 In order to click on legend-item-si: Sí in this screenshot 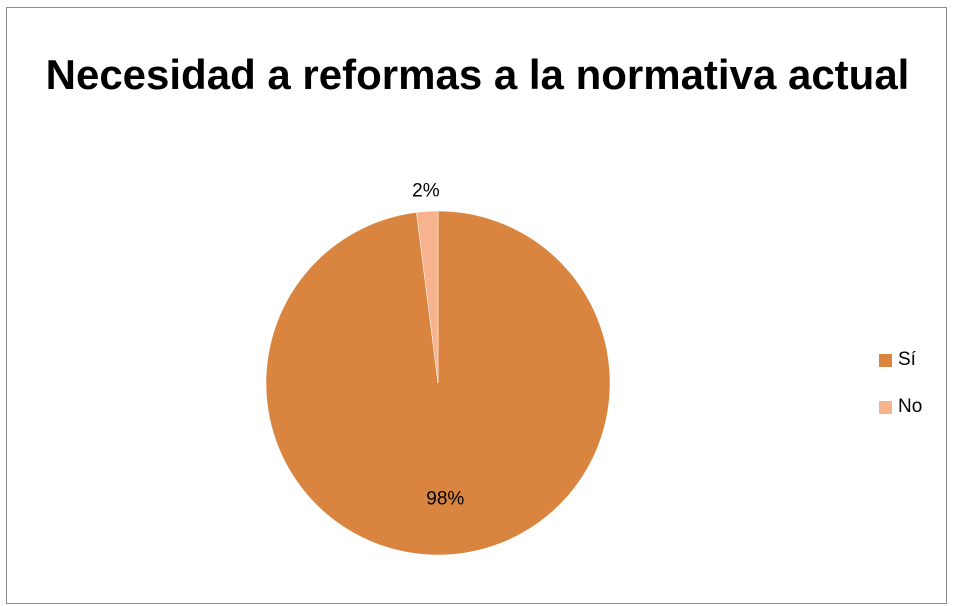, I will do `click(912, 360)`.